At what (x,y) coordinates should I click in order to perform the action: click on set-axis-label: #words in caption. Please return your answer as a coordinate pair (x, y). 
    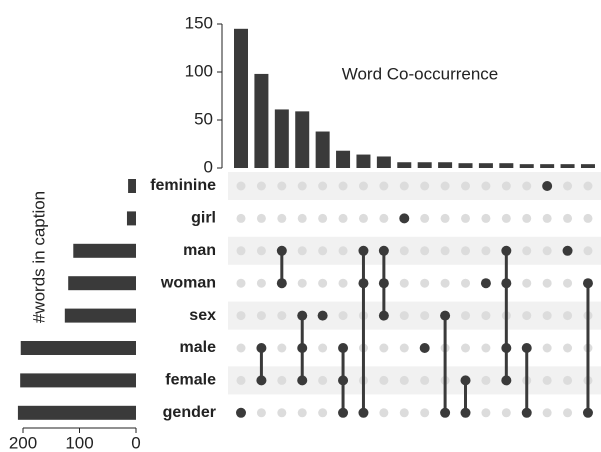
    Looking at the image, I should click on (38, 257).